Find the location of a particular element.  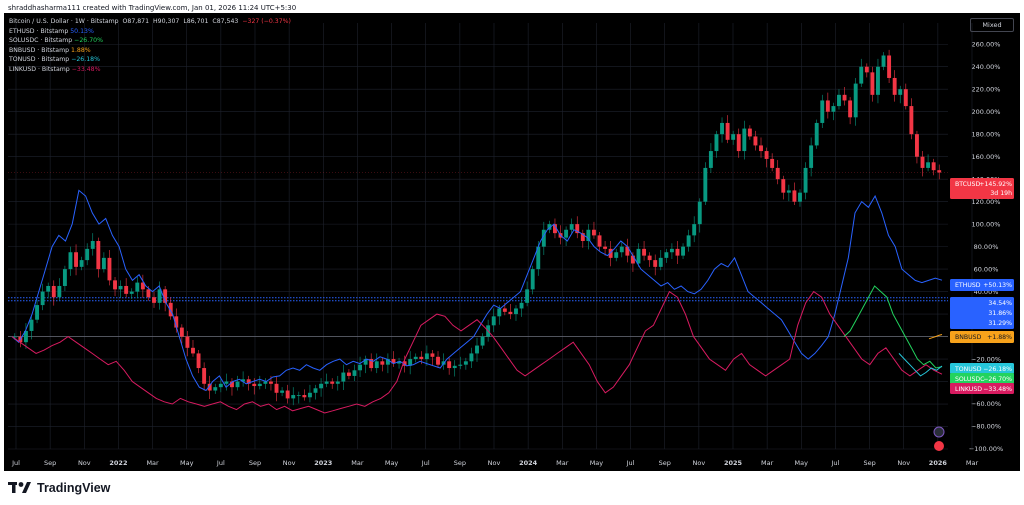

legend-link-value: −33.48% is located at coordinates (86, 69).